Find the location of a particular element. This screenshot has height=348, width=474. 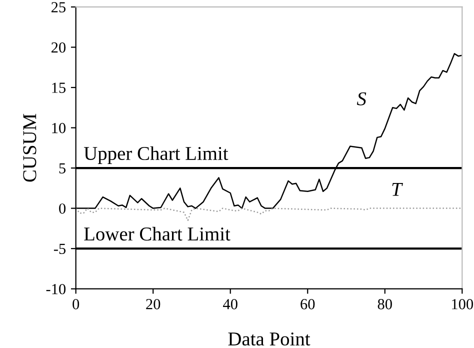

ref-line-label: Upper Chart Limit is located at coordinates (156, 155).